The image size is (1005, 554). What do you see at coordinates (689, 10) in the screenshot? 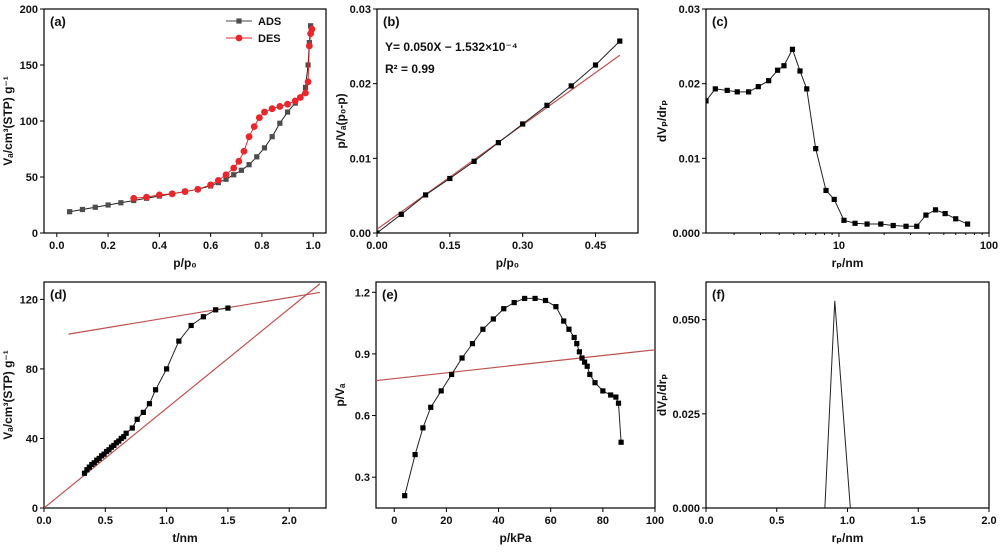
I see `y-tick-label: 0.03` at bounding box center [689, 10].